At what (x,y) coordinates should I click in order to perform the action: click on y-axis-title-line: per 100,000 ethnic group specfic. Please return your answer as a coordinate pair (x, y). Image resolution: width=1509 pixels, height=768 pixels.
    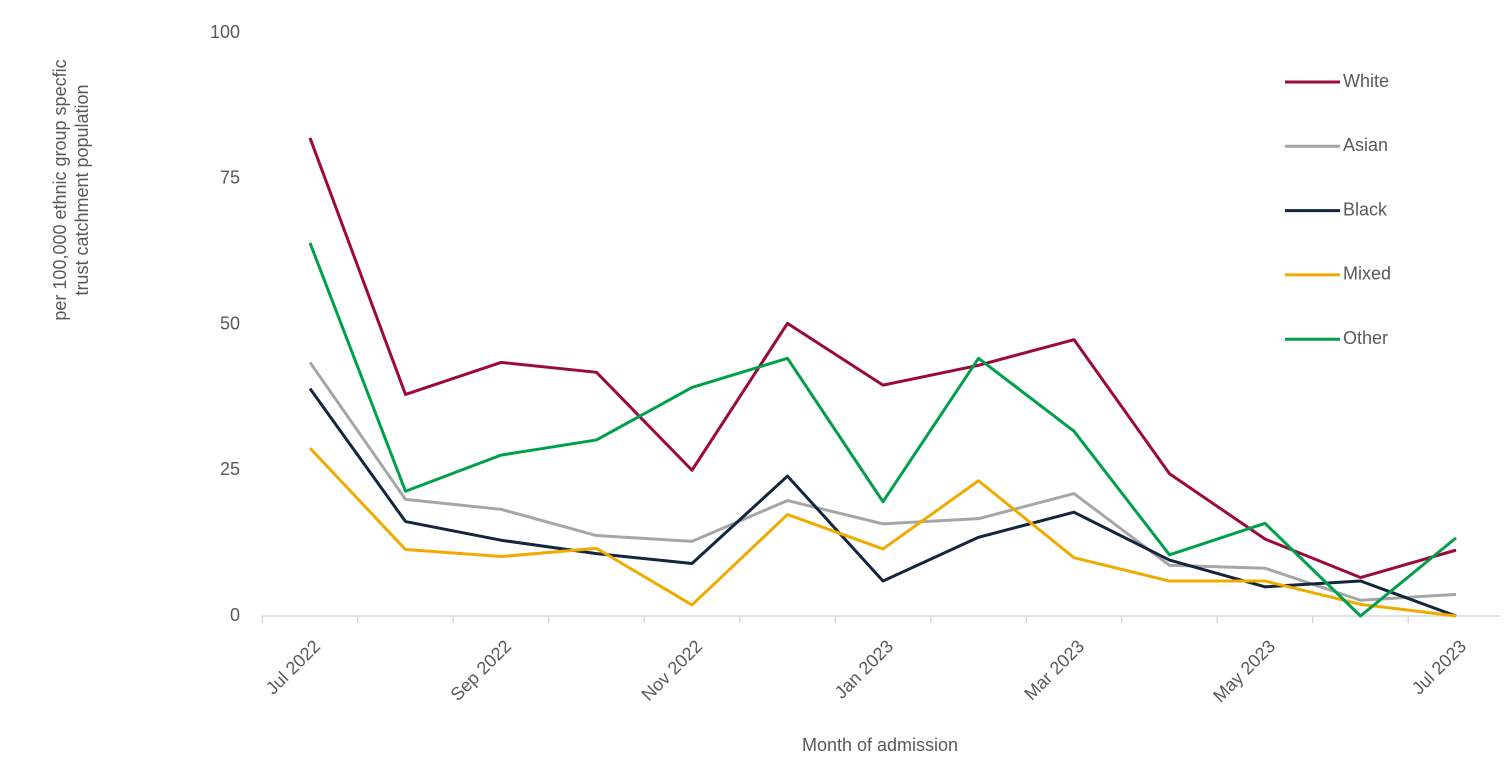
    Looking at the image, I should click on (60, 189).